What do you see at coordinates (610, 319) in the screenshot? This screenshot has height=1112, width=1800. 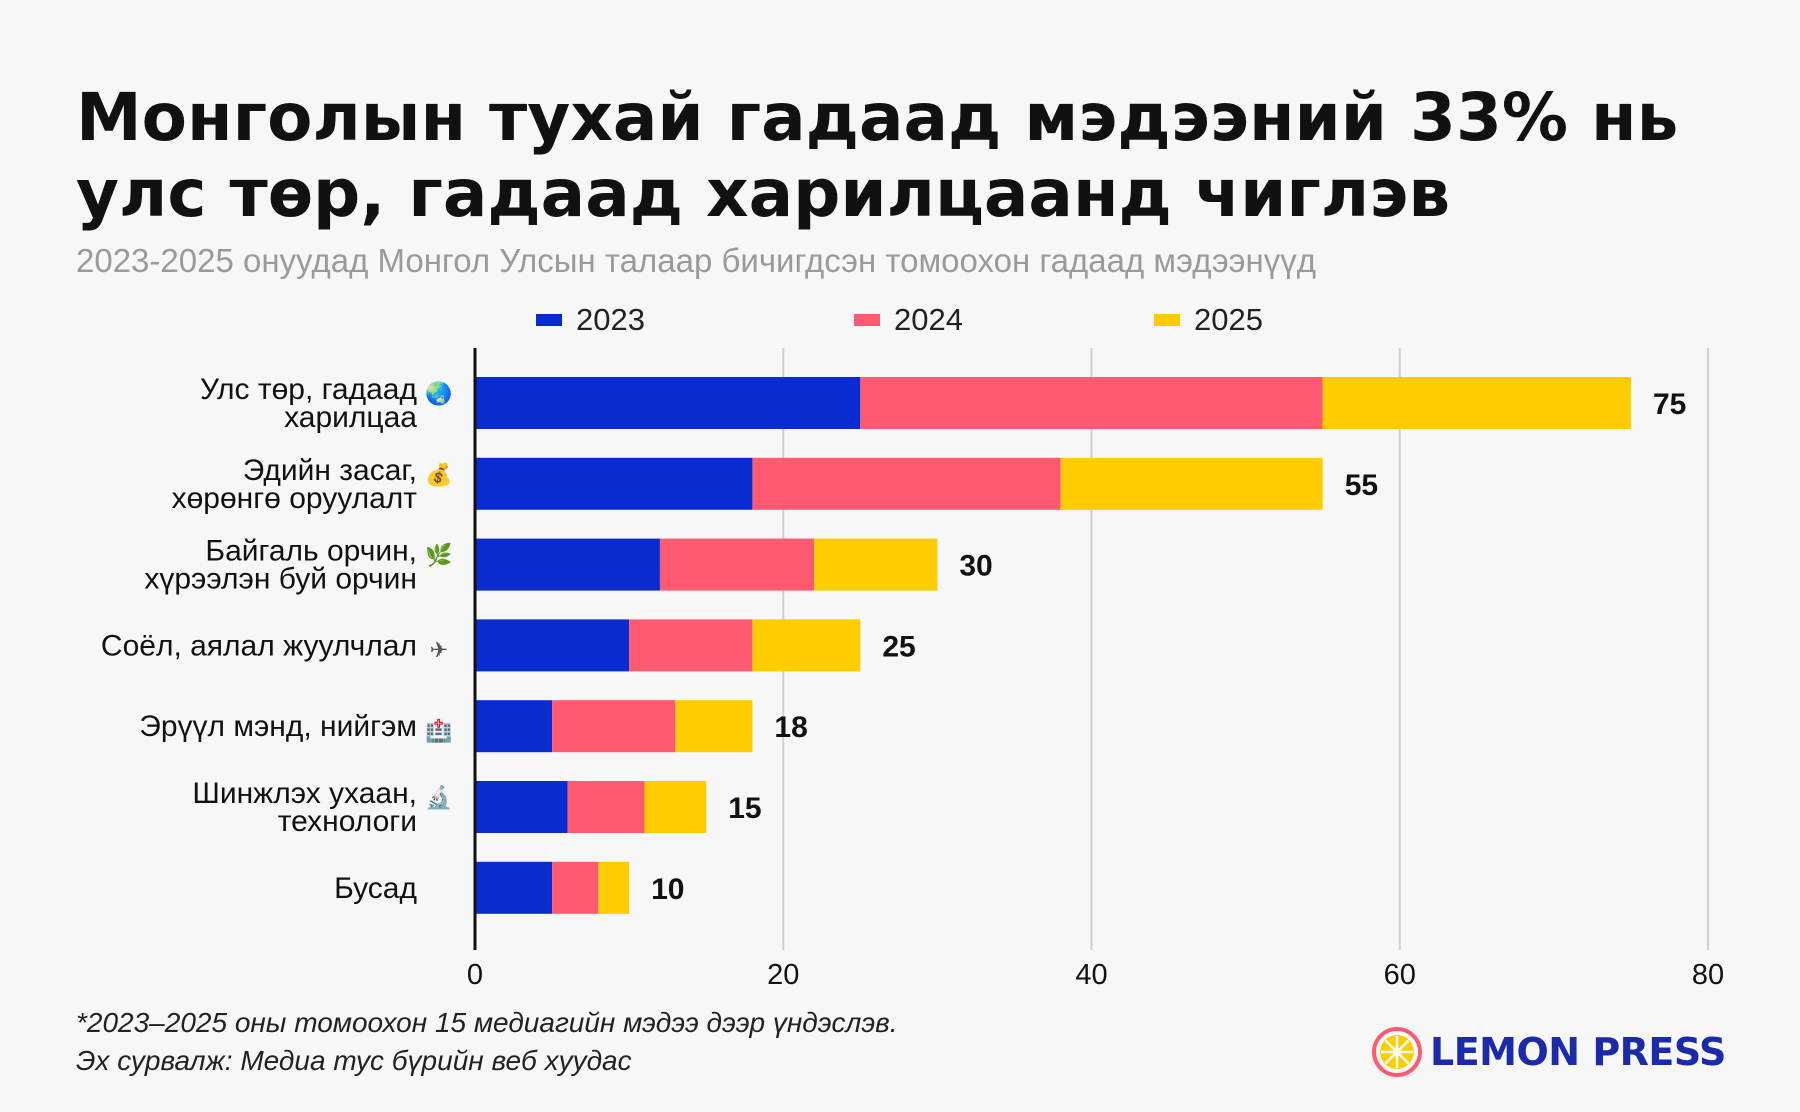 I see `legend-label-2023: 2023` at bounding box center [610, 319].